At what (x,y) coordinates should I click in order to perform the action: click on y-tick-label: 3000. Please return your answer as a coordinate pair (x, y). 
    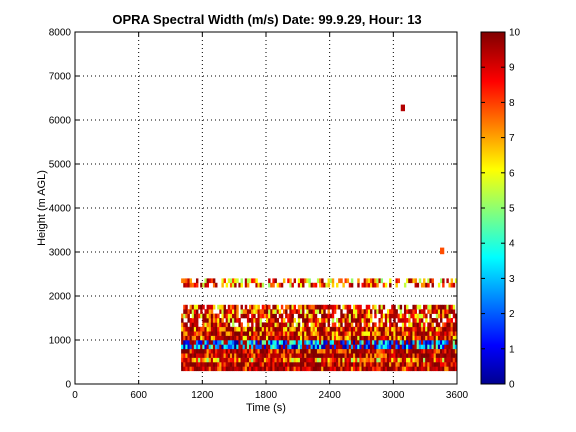
    Looking at the image, I should click on (60, 253).